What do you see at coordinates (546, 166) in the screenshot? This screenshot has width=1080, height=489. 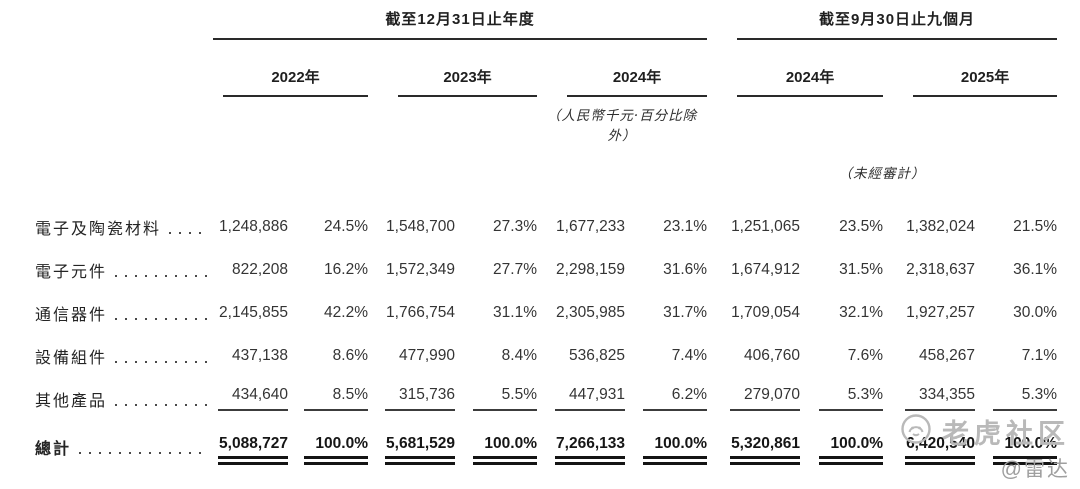 I see `audit-note-row: （未經審計）` at bounding box center [546, 166].